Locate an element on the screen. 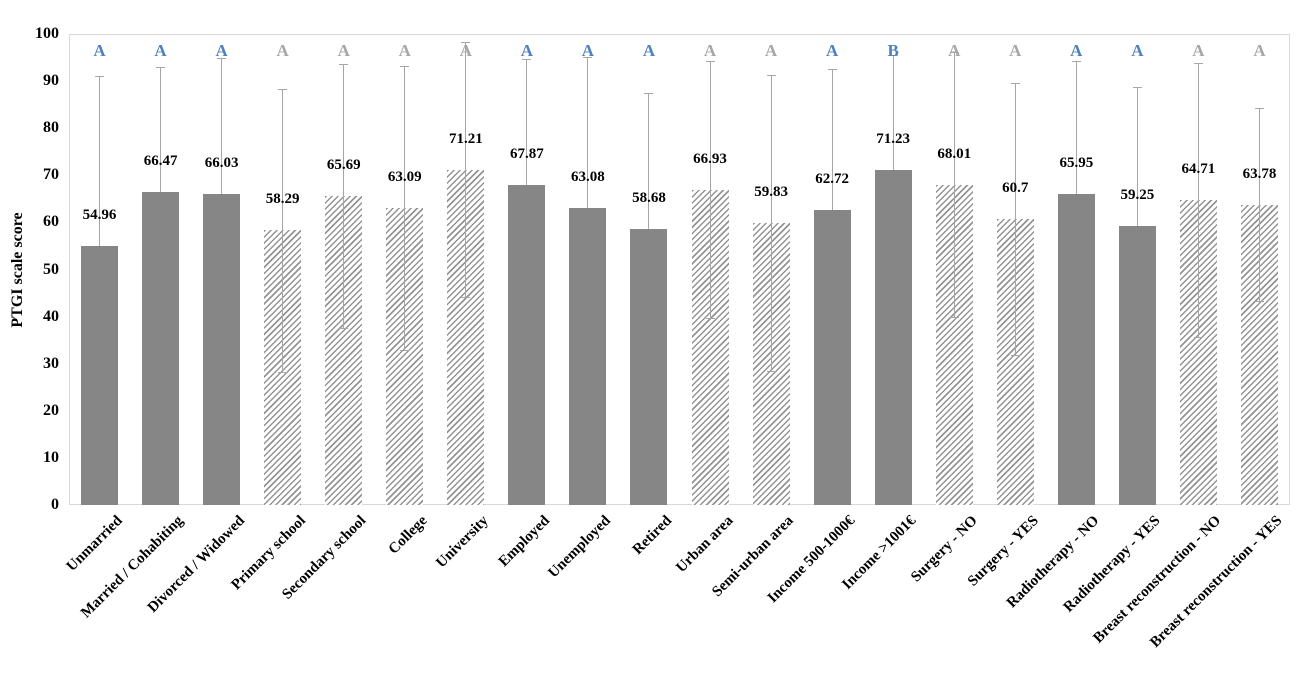  bar-value-label: 59.83 is located at coordinates (771, 192).